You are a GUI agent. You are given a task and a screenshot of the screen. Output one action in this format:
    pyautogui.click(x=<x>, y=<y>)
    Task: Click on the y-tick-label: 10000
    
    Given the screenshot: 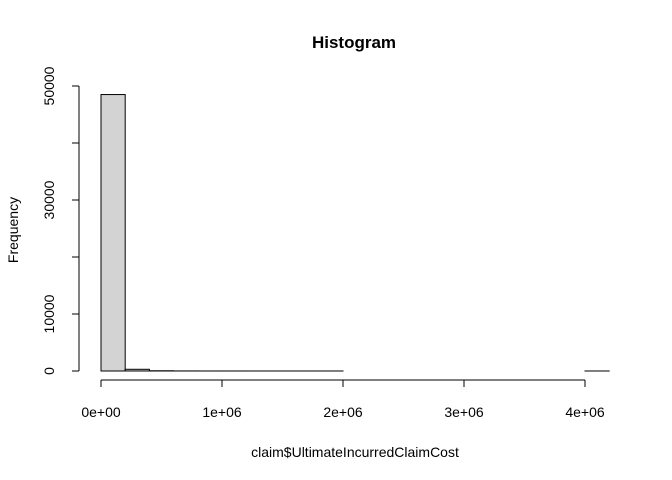 What is the action you would take?
    pyautogui.click(x=49, y=313)
    